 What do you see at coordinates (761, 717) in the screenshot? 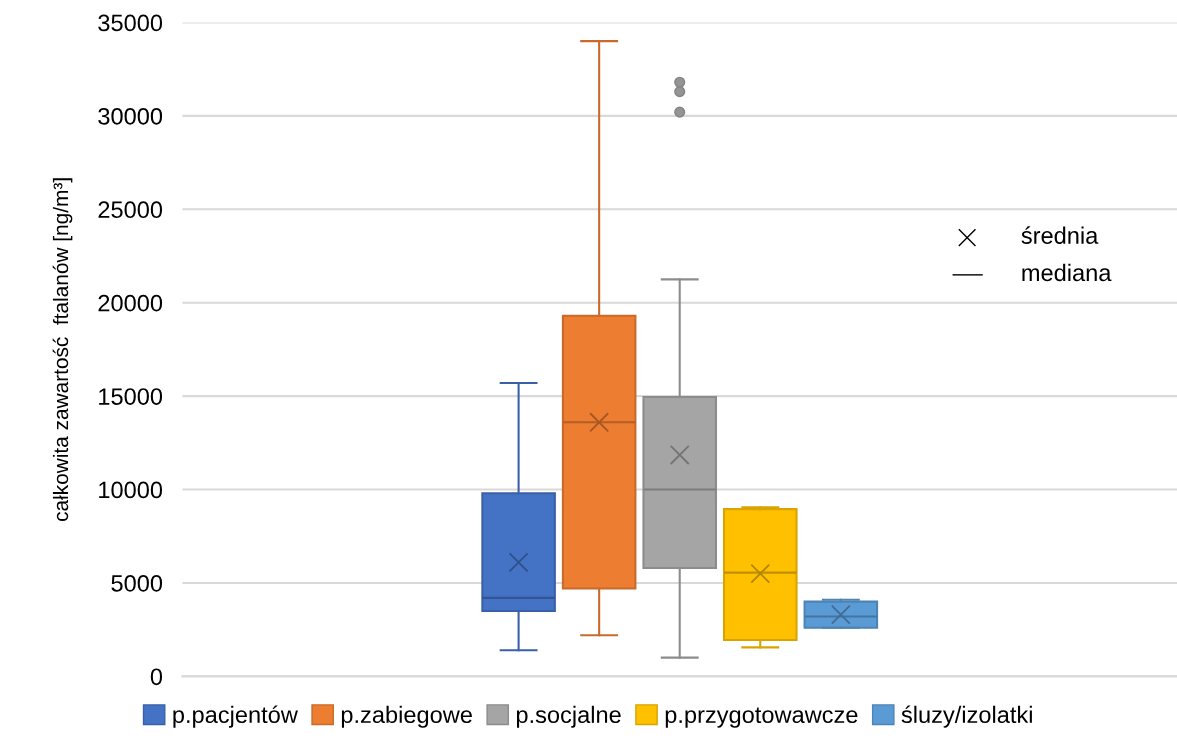
I see `legend-label: p.przygotowawcze` at bounding box center [761, 717].